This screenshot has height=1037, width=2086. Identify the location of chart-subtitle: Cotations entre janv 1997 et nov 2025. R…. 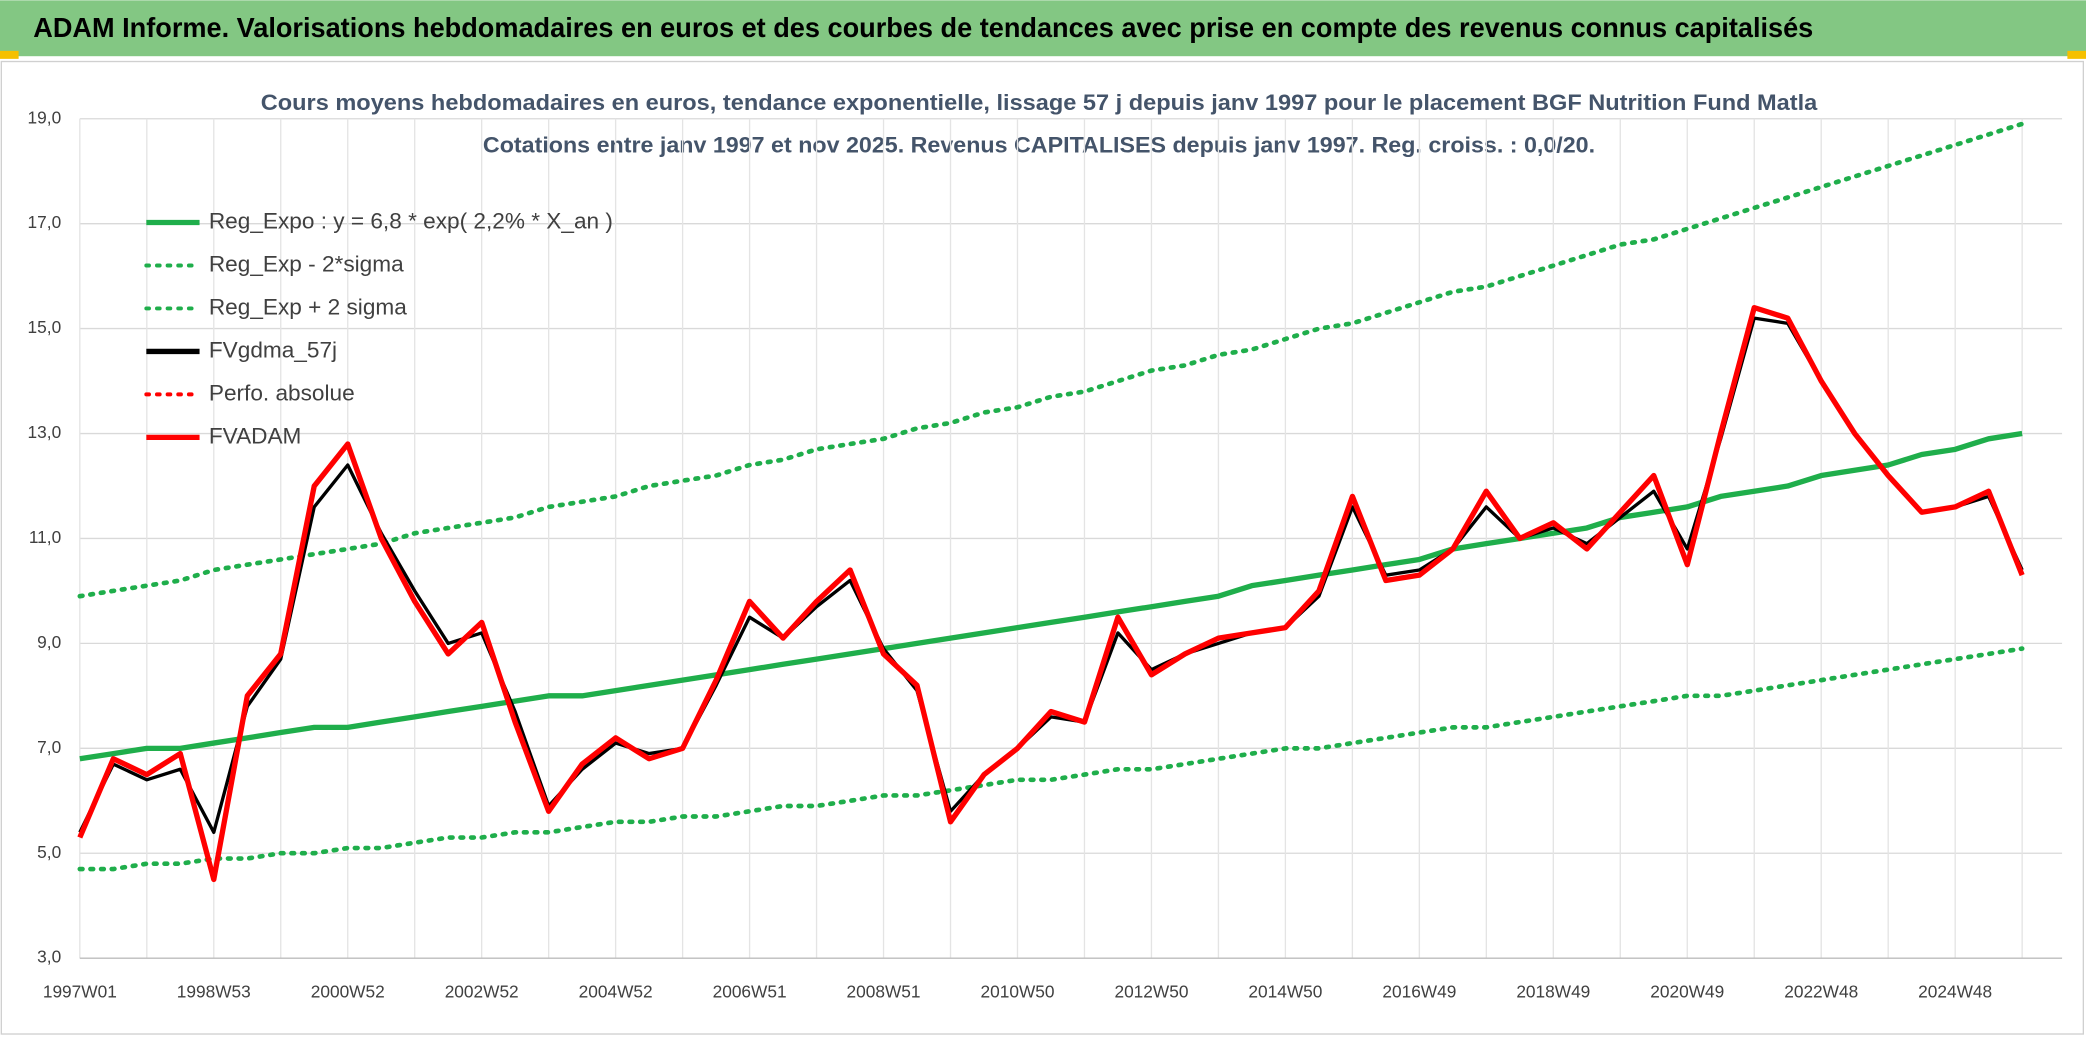
(1039, 145).